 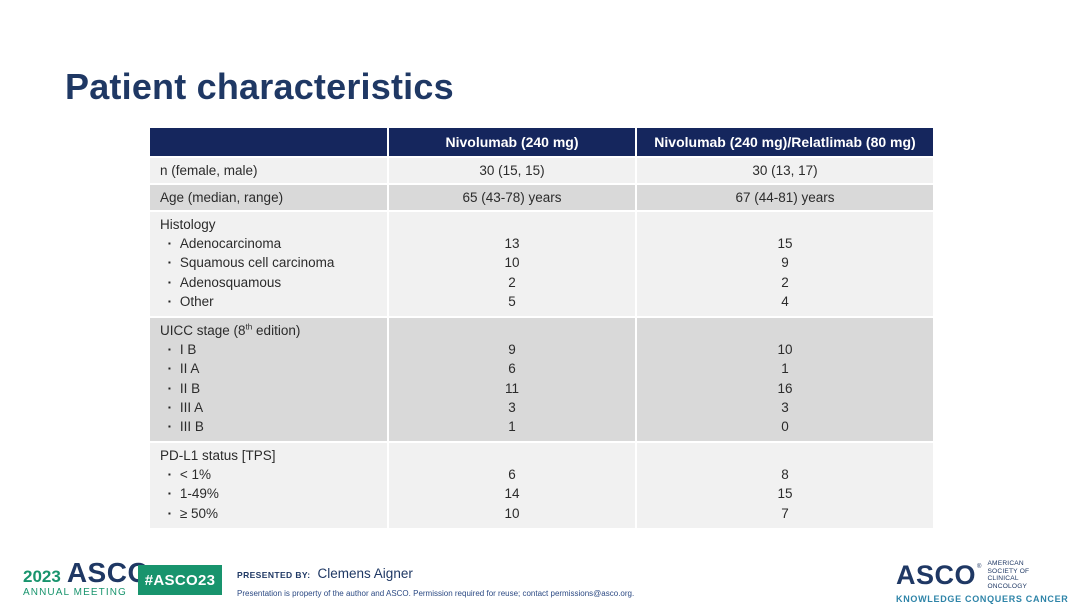 I want to click on bullet-item: ▪ Adenosquamous, so click(x=268, y=282).